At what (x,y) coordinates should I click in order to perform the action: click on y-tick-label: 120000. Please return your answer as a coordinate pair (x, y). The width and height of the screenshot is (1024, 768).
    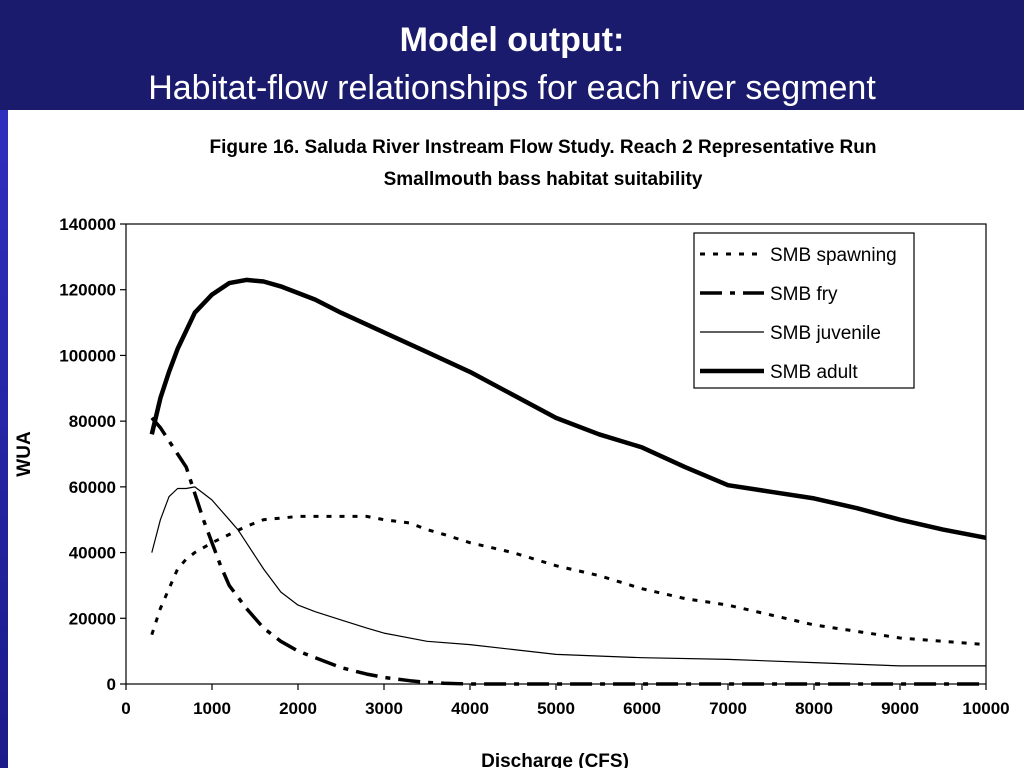
    Looking at the image, I should click on (87, 290).